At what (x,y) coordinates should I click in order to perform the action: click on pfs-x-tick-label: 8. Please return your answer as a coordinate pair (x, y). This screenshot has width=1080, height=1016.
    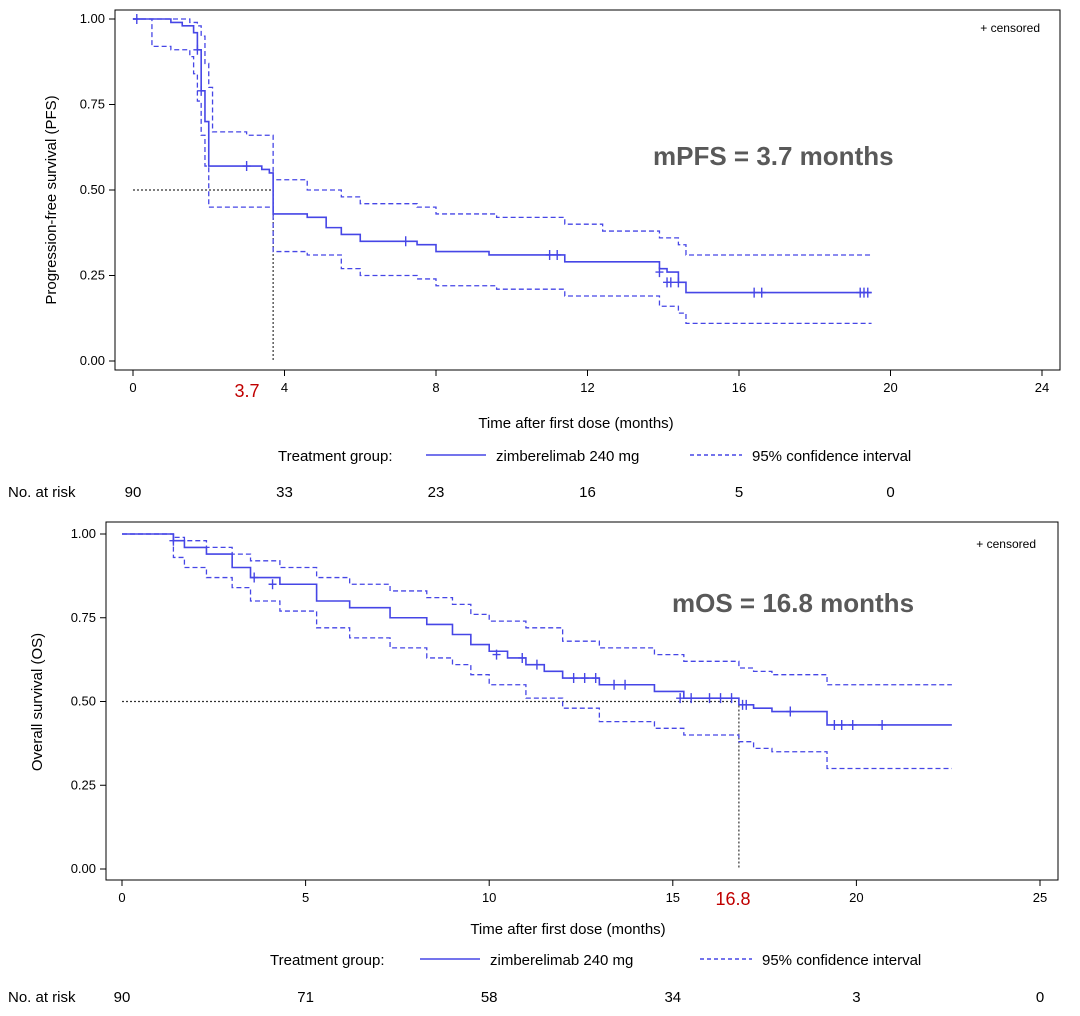
    Looking at the image, I should click on (435, 387).